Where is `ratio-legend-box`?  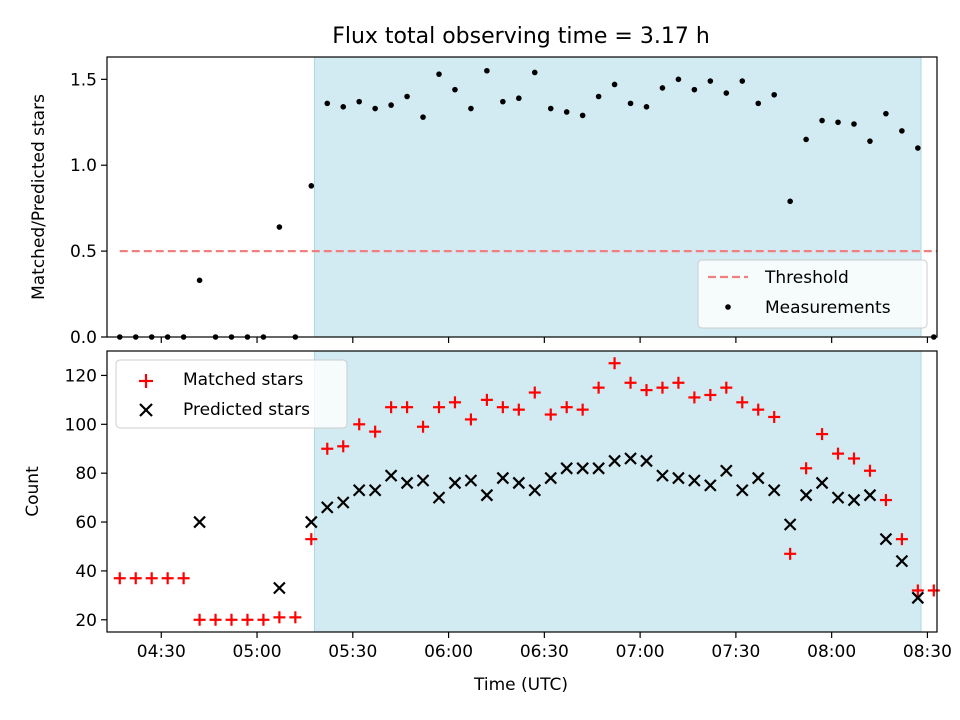 ratio-legend-box is located at coordinates (812, 294).